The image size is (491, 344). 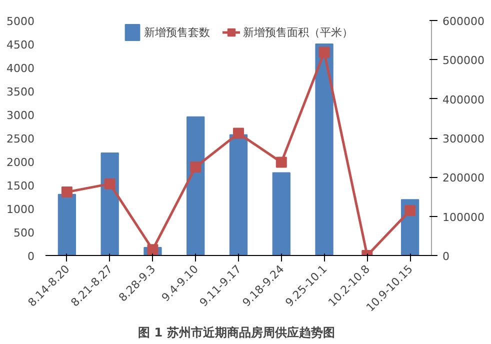 I want to click on y-tick-label: 4500, so click(x=20, y=45).